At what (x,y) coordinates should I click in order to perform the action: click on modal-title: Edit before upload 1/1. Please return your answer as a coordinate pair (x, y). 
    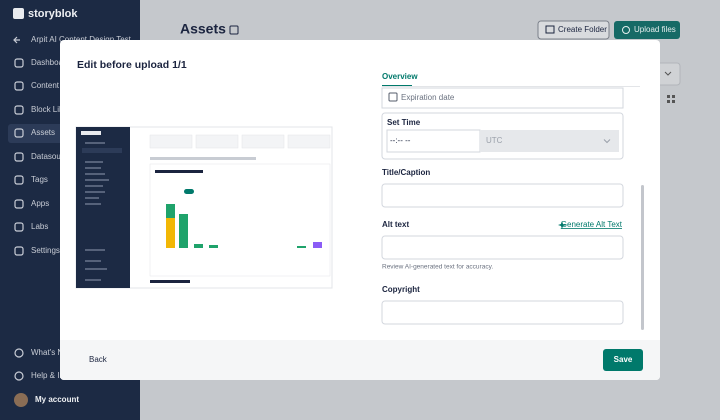
    Looking at the image, I should click on (132, 65).